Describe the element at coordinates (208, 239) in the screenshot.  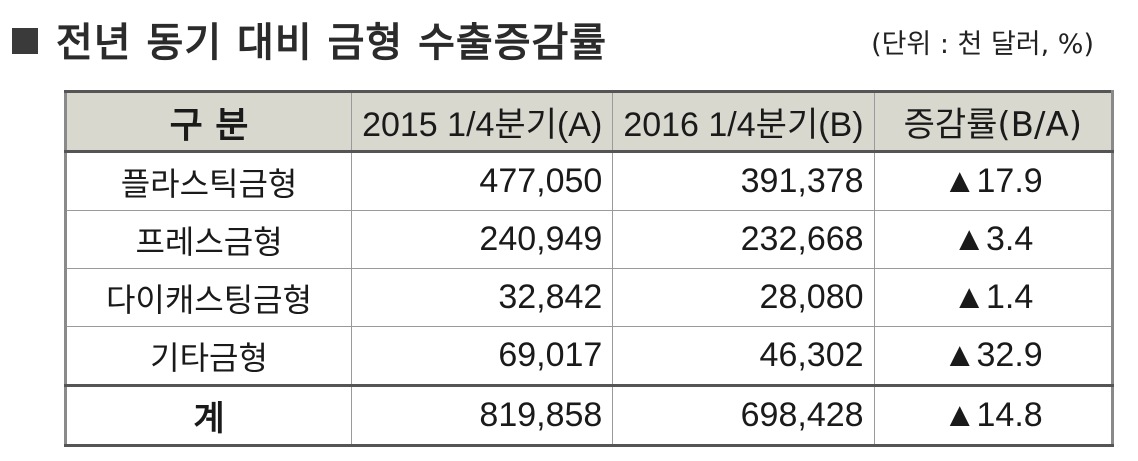
I see `row-category: 프레스금형` at that location.